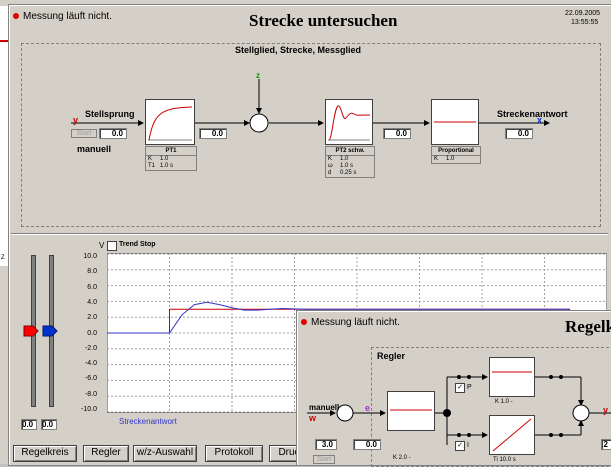 The image size is (611, 467). I want to click on main-title: Strecke untersuchen, so click(323, 20).